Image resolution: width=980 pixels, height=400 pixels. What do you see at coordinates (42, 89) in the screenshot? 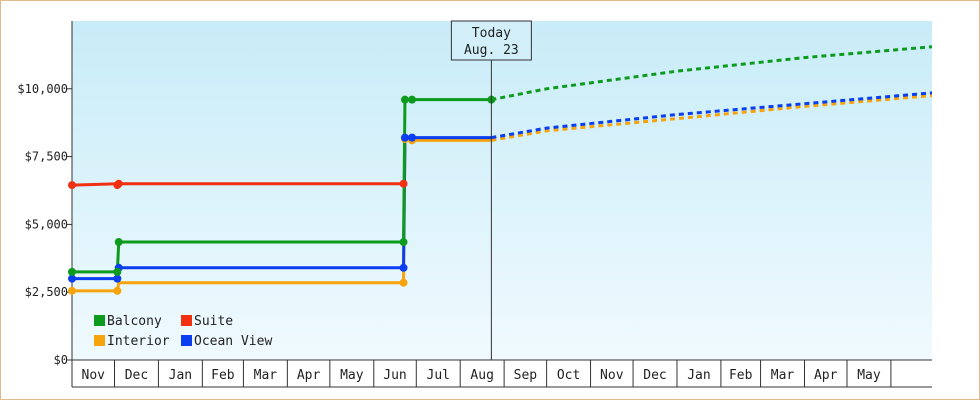
I see `y-tick-label: $10,000` at bounding box center [42, 89].